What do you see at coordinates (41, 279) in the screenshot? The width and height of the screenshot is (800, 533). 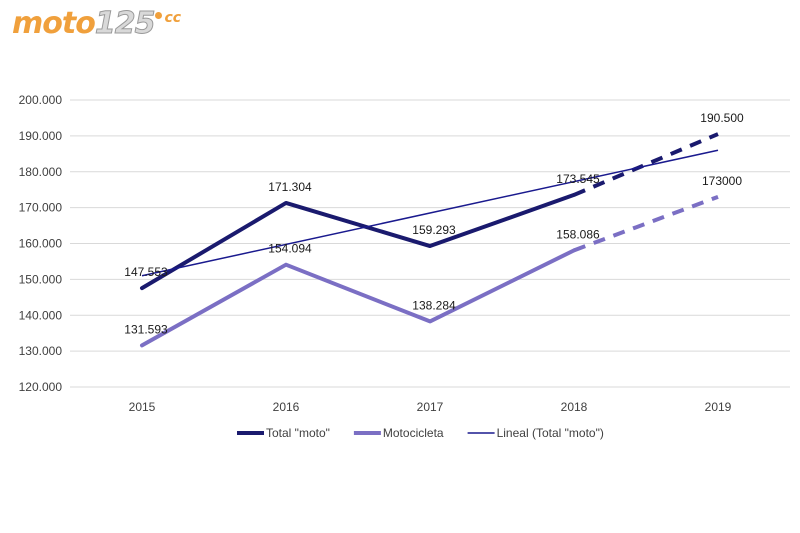 I see `y-tick-label: 150.000` at bounding box center [41, 279].